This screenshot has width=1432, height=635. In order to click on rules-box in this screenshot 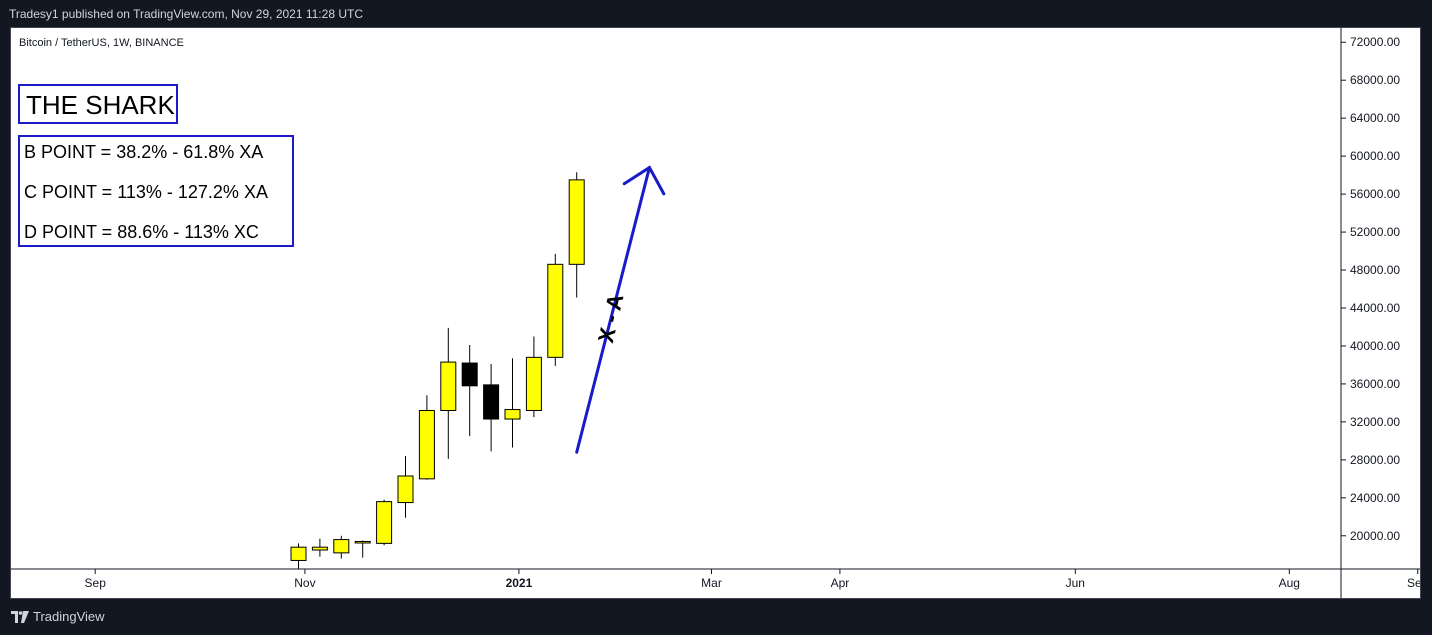, I will do `click(156, 191)`.